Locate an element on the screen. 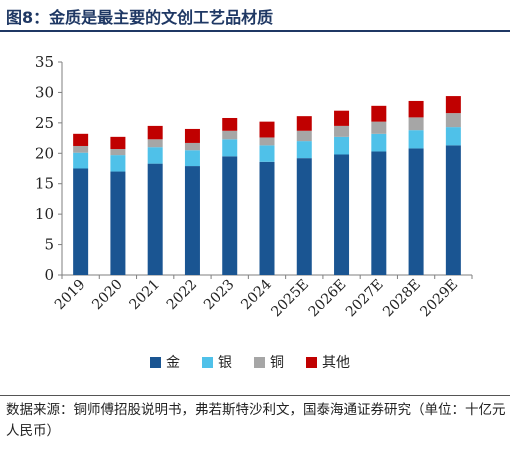 The image size is (510, 449). legend-swatch-silver is located at coordinates (207, 362).